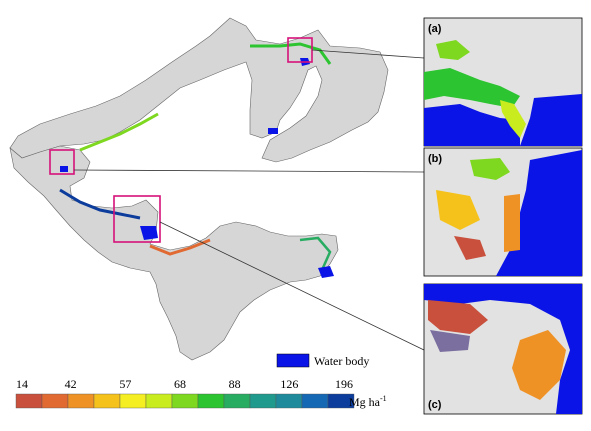 Image resolution: width=591 pixels, height=431 pixels. Describe the element at coordinates (315, 253) in the screenshot. I see `biomass-strip-east` at that location.